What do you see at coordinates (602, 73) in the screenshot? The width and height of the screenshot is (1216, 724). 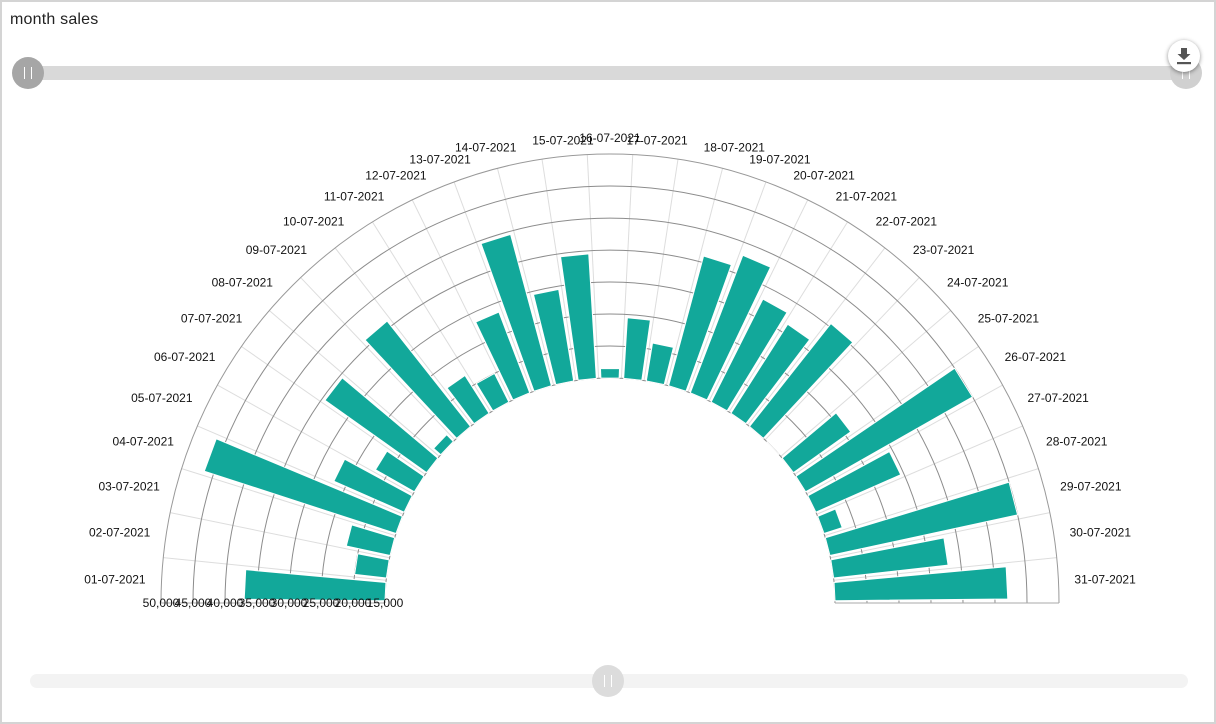 I see `range-selector-track` at bounding box center [602, 73].